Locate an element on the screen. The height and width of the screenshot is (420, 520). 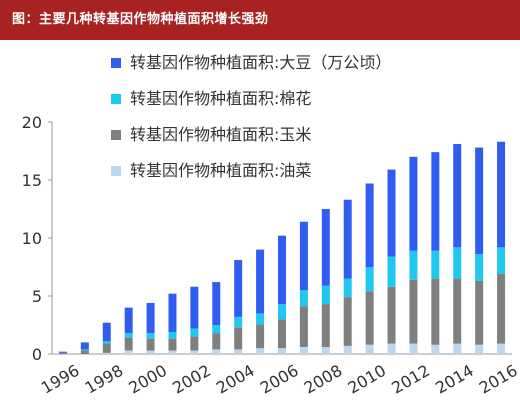
bar-segment-1-1996 is located at coordinates (62, 353).